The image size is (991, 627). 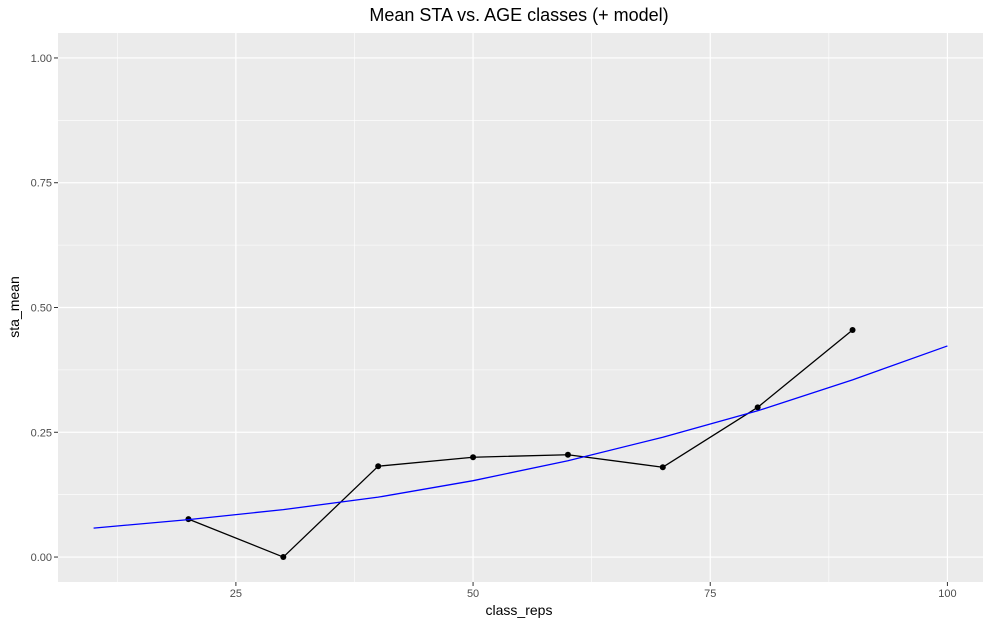 What do you see at coordinates (41, 433) in the screenshot?
I see `y-tick-label: 0.25` at bounding box center [41, 433].